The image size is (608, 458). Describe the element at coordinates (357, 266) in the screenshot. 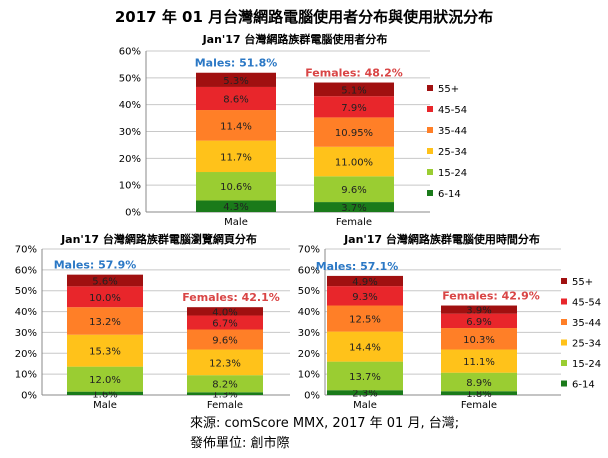

I see `c3-group-label: Males: 57.1%` at that location.